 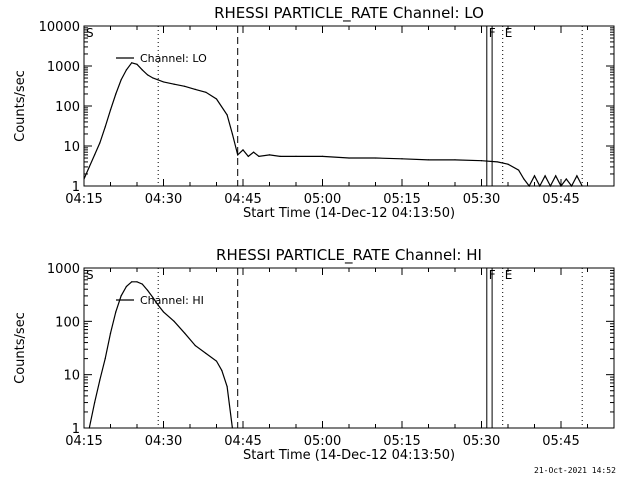 What do you see at coordinates (76, 187) in the screenshot?
I see `y-tick-label: 1` at bounding box center [76, 187].